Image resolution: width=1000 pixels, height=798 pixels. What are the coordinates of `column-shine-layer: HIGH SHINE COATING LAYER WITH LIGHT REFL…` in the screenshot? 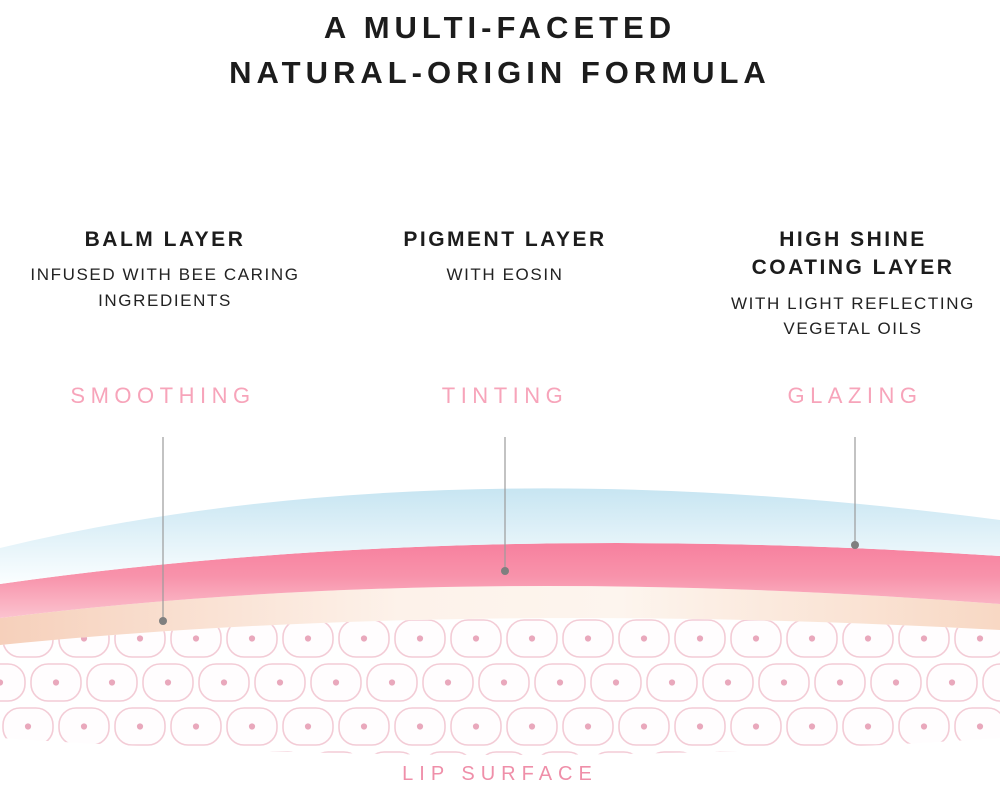 It's located at (847, 284).